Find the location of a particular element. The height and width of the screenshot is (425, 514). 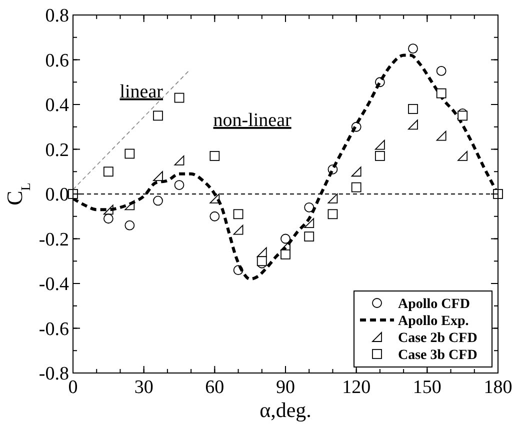

y-tick-label: 0.2 is located at coordinates (57, 150).